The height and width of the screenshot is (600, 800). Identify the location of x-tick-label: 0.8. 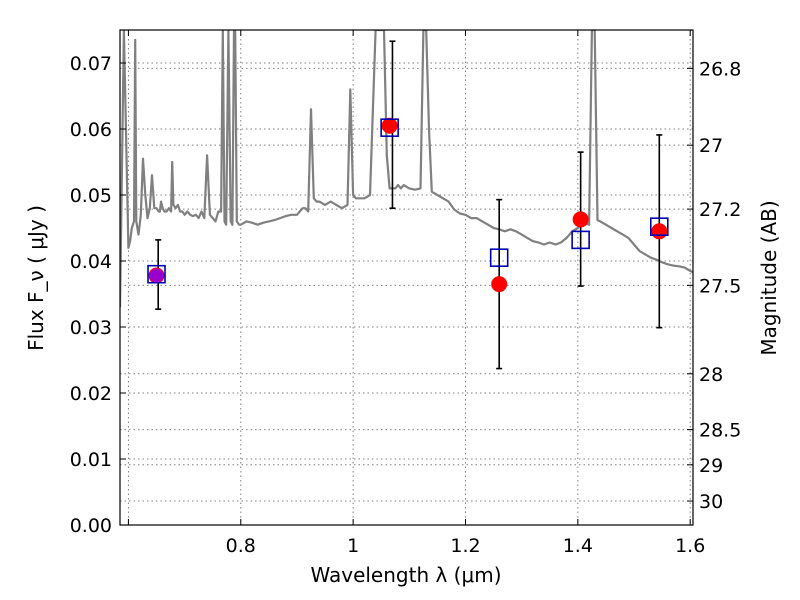
(241, 546).